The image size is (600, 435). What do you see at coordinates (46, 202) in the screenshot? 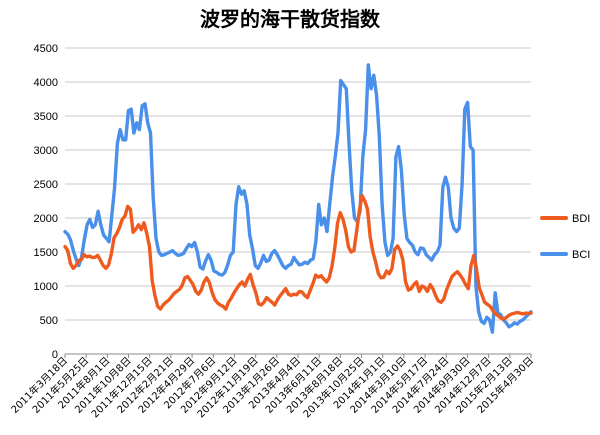
I see `y-tick-labels: 0 500 1000 1500 2000 2500 3000 3500 4000 4500` at bounding box center [46, 202].